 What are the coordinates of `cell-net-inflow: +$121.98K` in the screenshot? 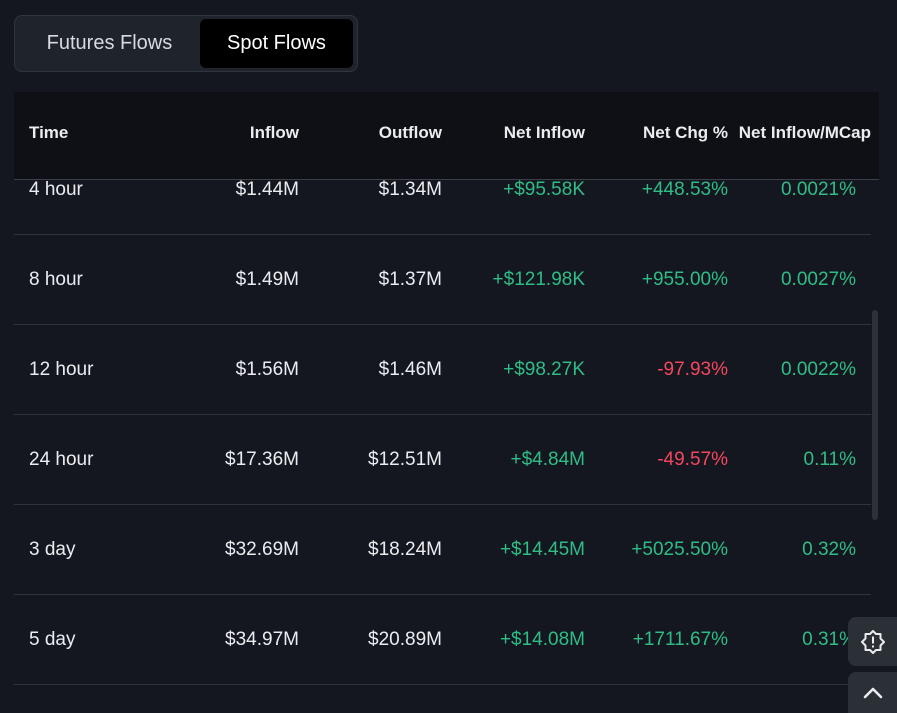 It's located at (538, 279).